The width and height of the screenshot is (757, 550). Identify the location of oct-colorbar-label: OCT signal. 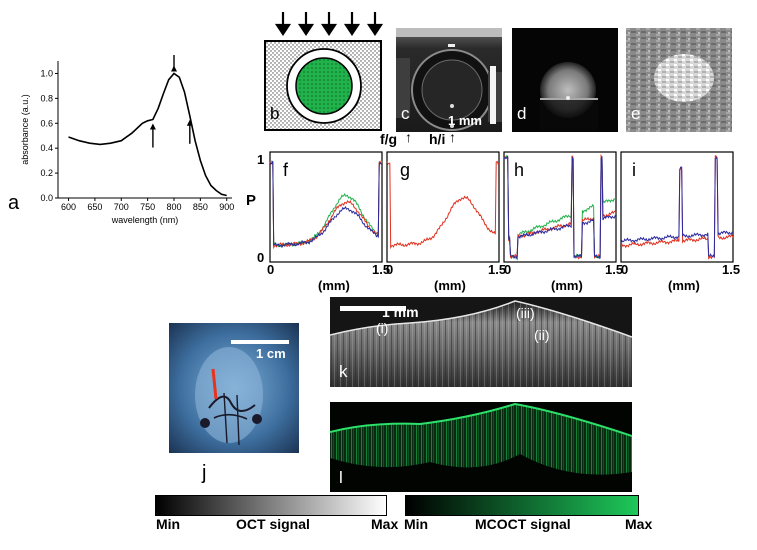
(273, 524).